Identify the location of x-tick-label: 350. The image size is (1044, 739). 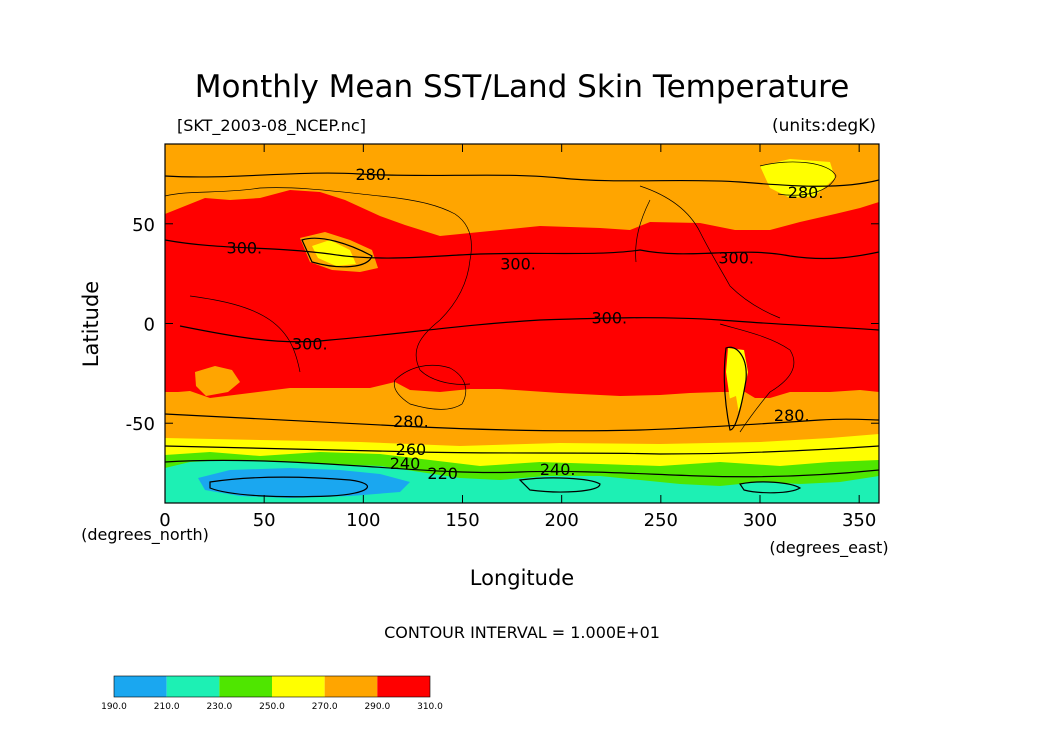
(859, 520).